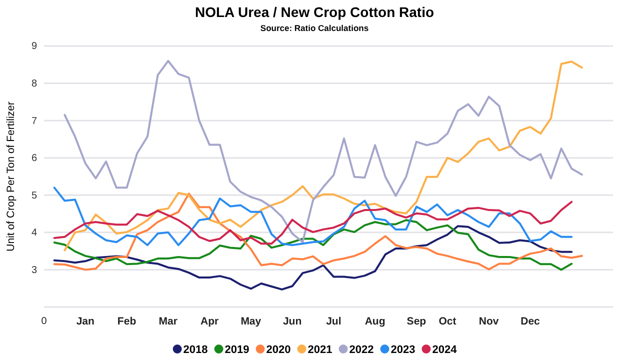 This screenshot has height=364, width=629. What do you see at coordinates (195, 350) in the screenshot?
I see `legend-label: 2018` at bounding box center [195, 350].